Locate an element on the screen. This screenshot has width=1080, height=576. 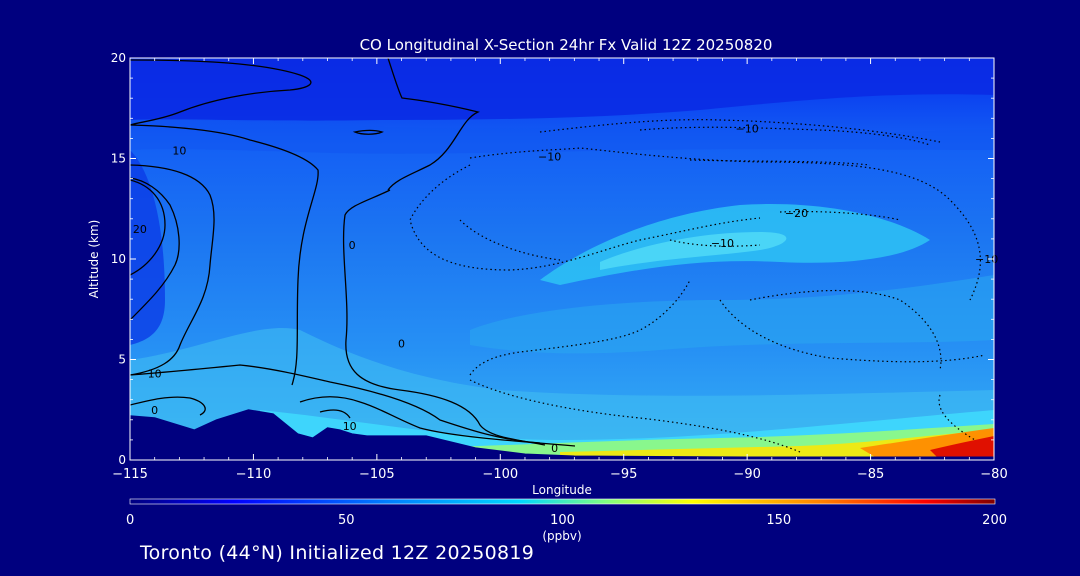
y-tick-label: 5 is located at coordinates (122, 360).